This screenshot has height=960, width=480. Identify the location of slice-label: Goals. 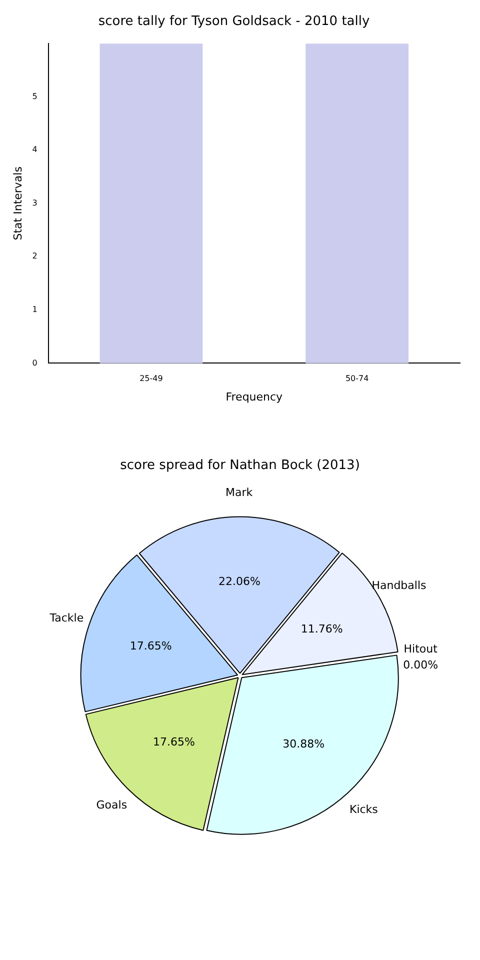
(112, 805).